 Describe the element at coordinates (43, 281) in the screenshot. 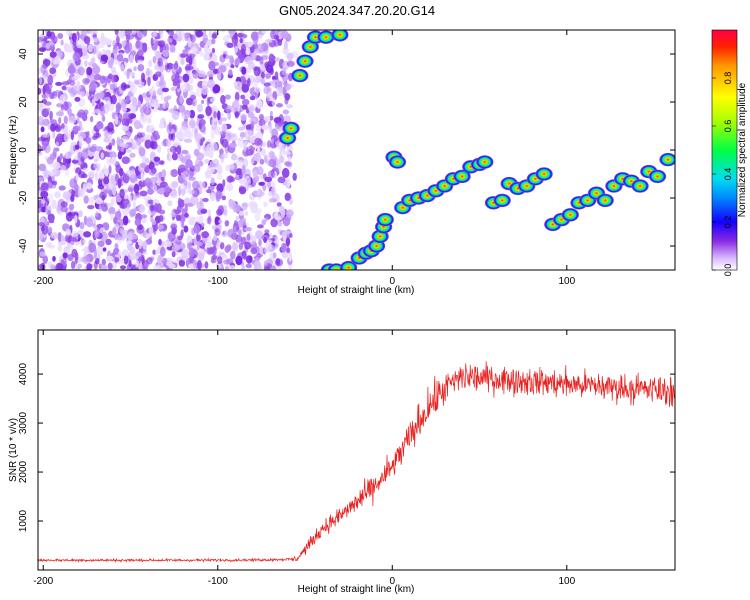

I see `x-tick-label: -200` at that location.